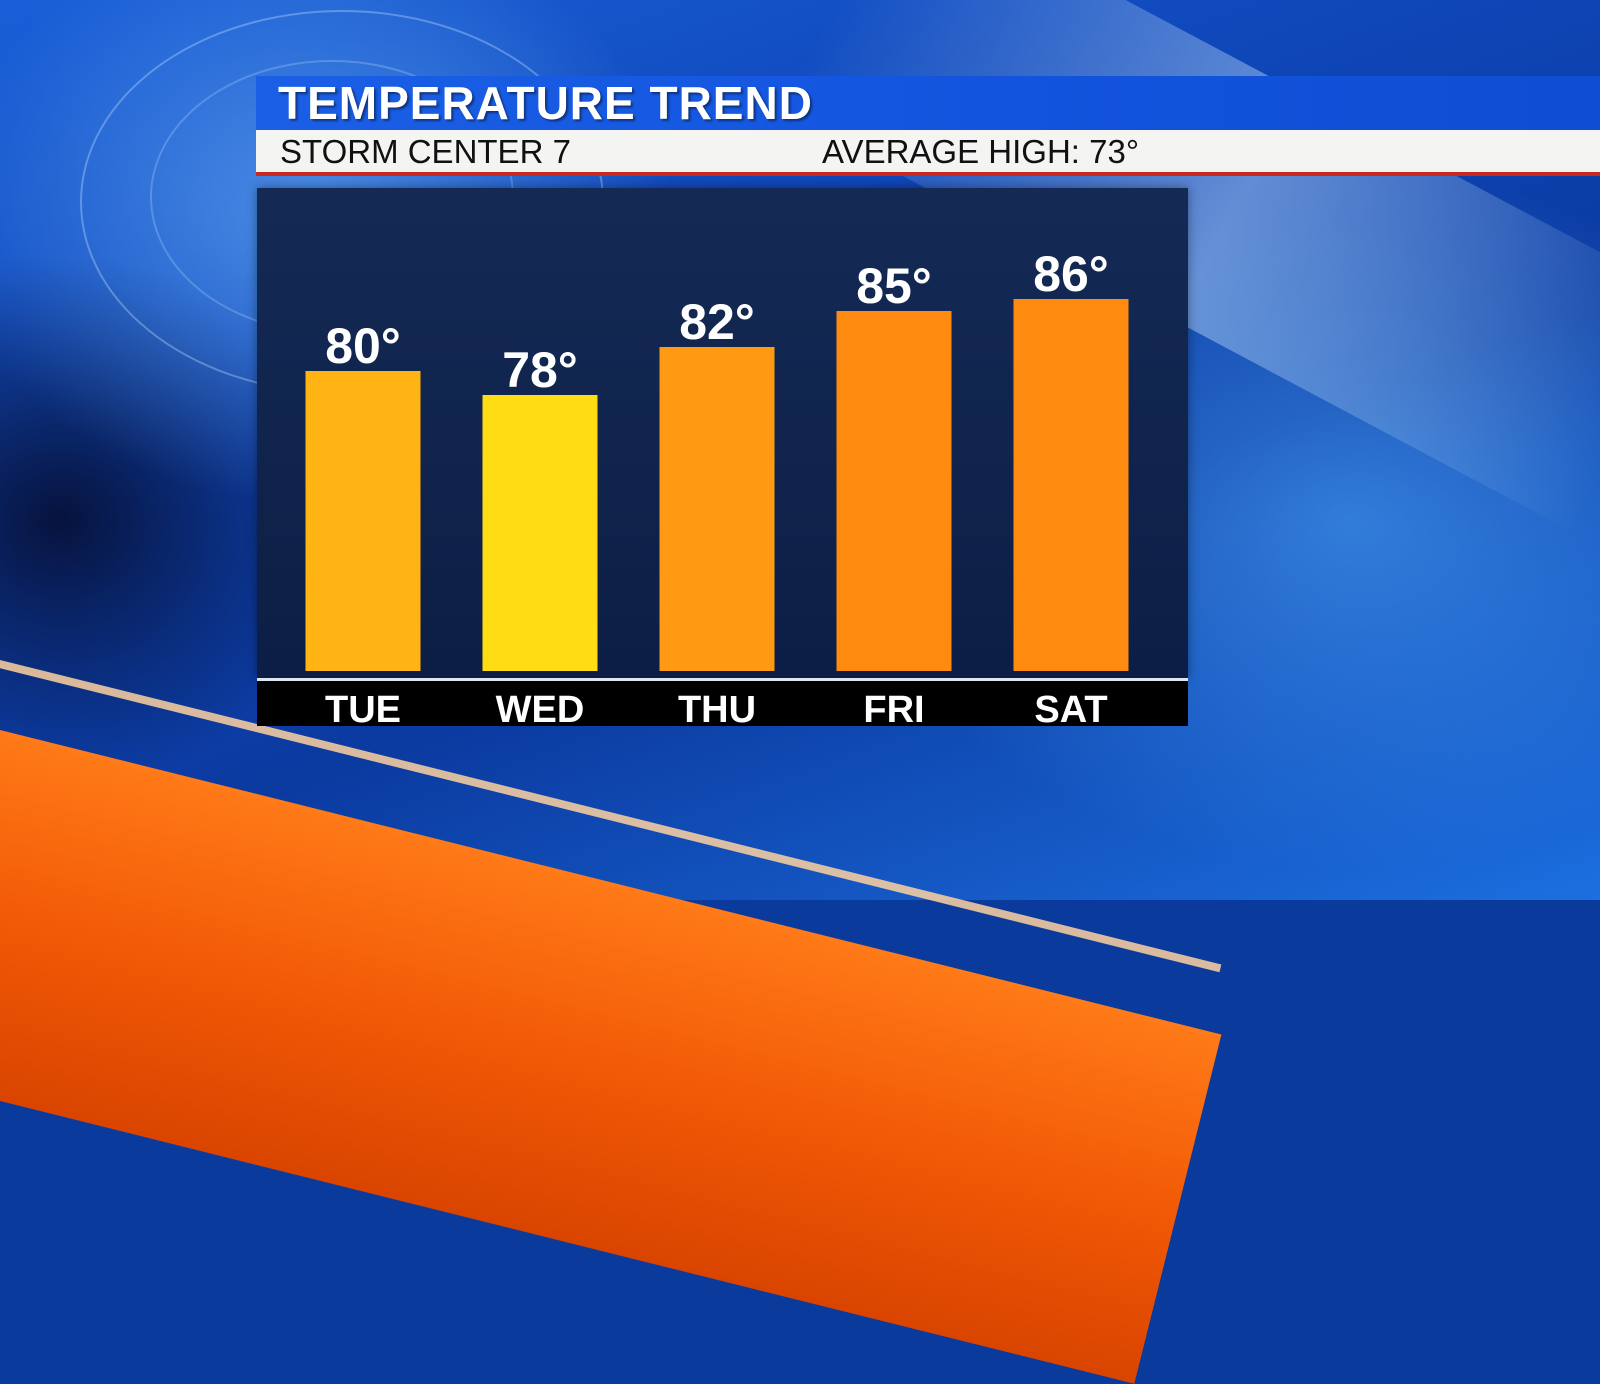 This screenshot has width=1600, height=1384. Describe the element at coordinates (1070, 710) in the screenshot. I see `day-label-sat: SAT` at that location.